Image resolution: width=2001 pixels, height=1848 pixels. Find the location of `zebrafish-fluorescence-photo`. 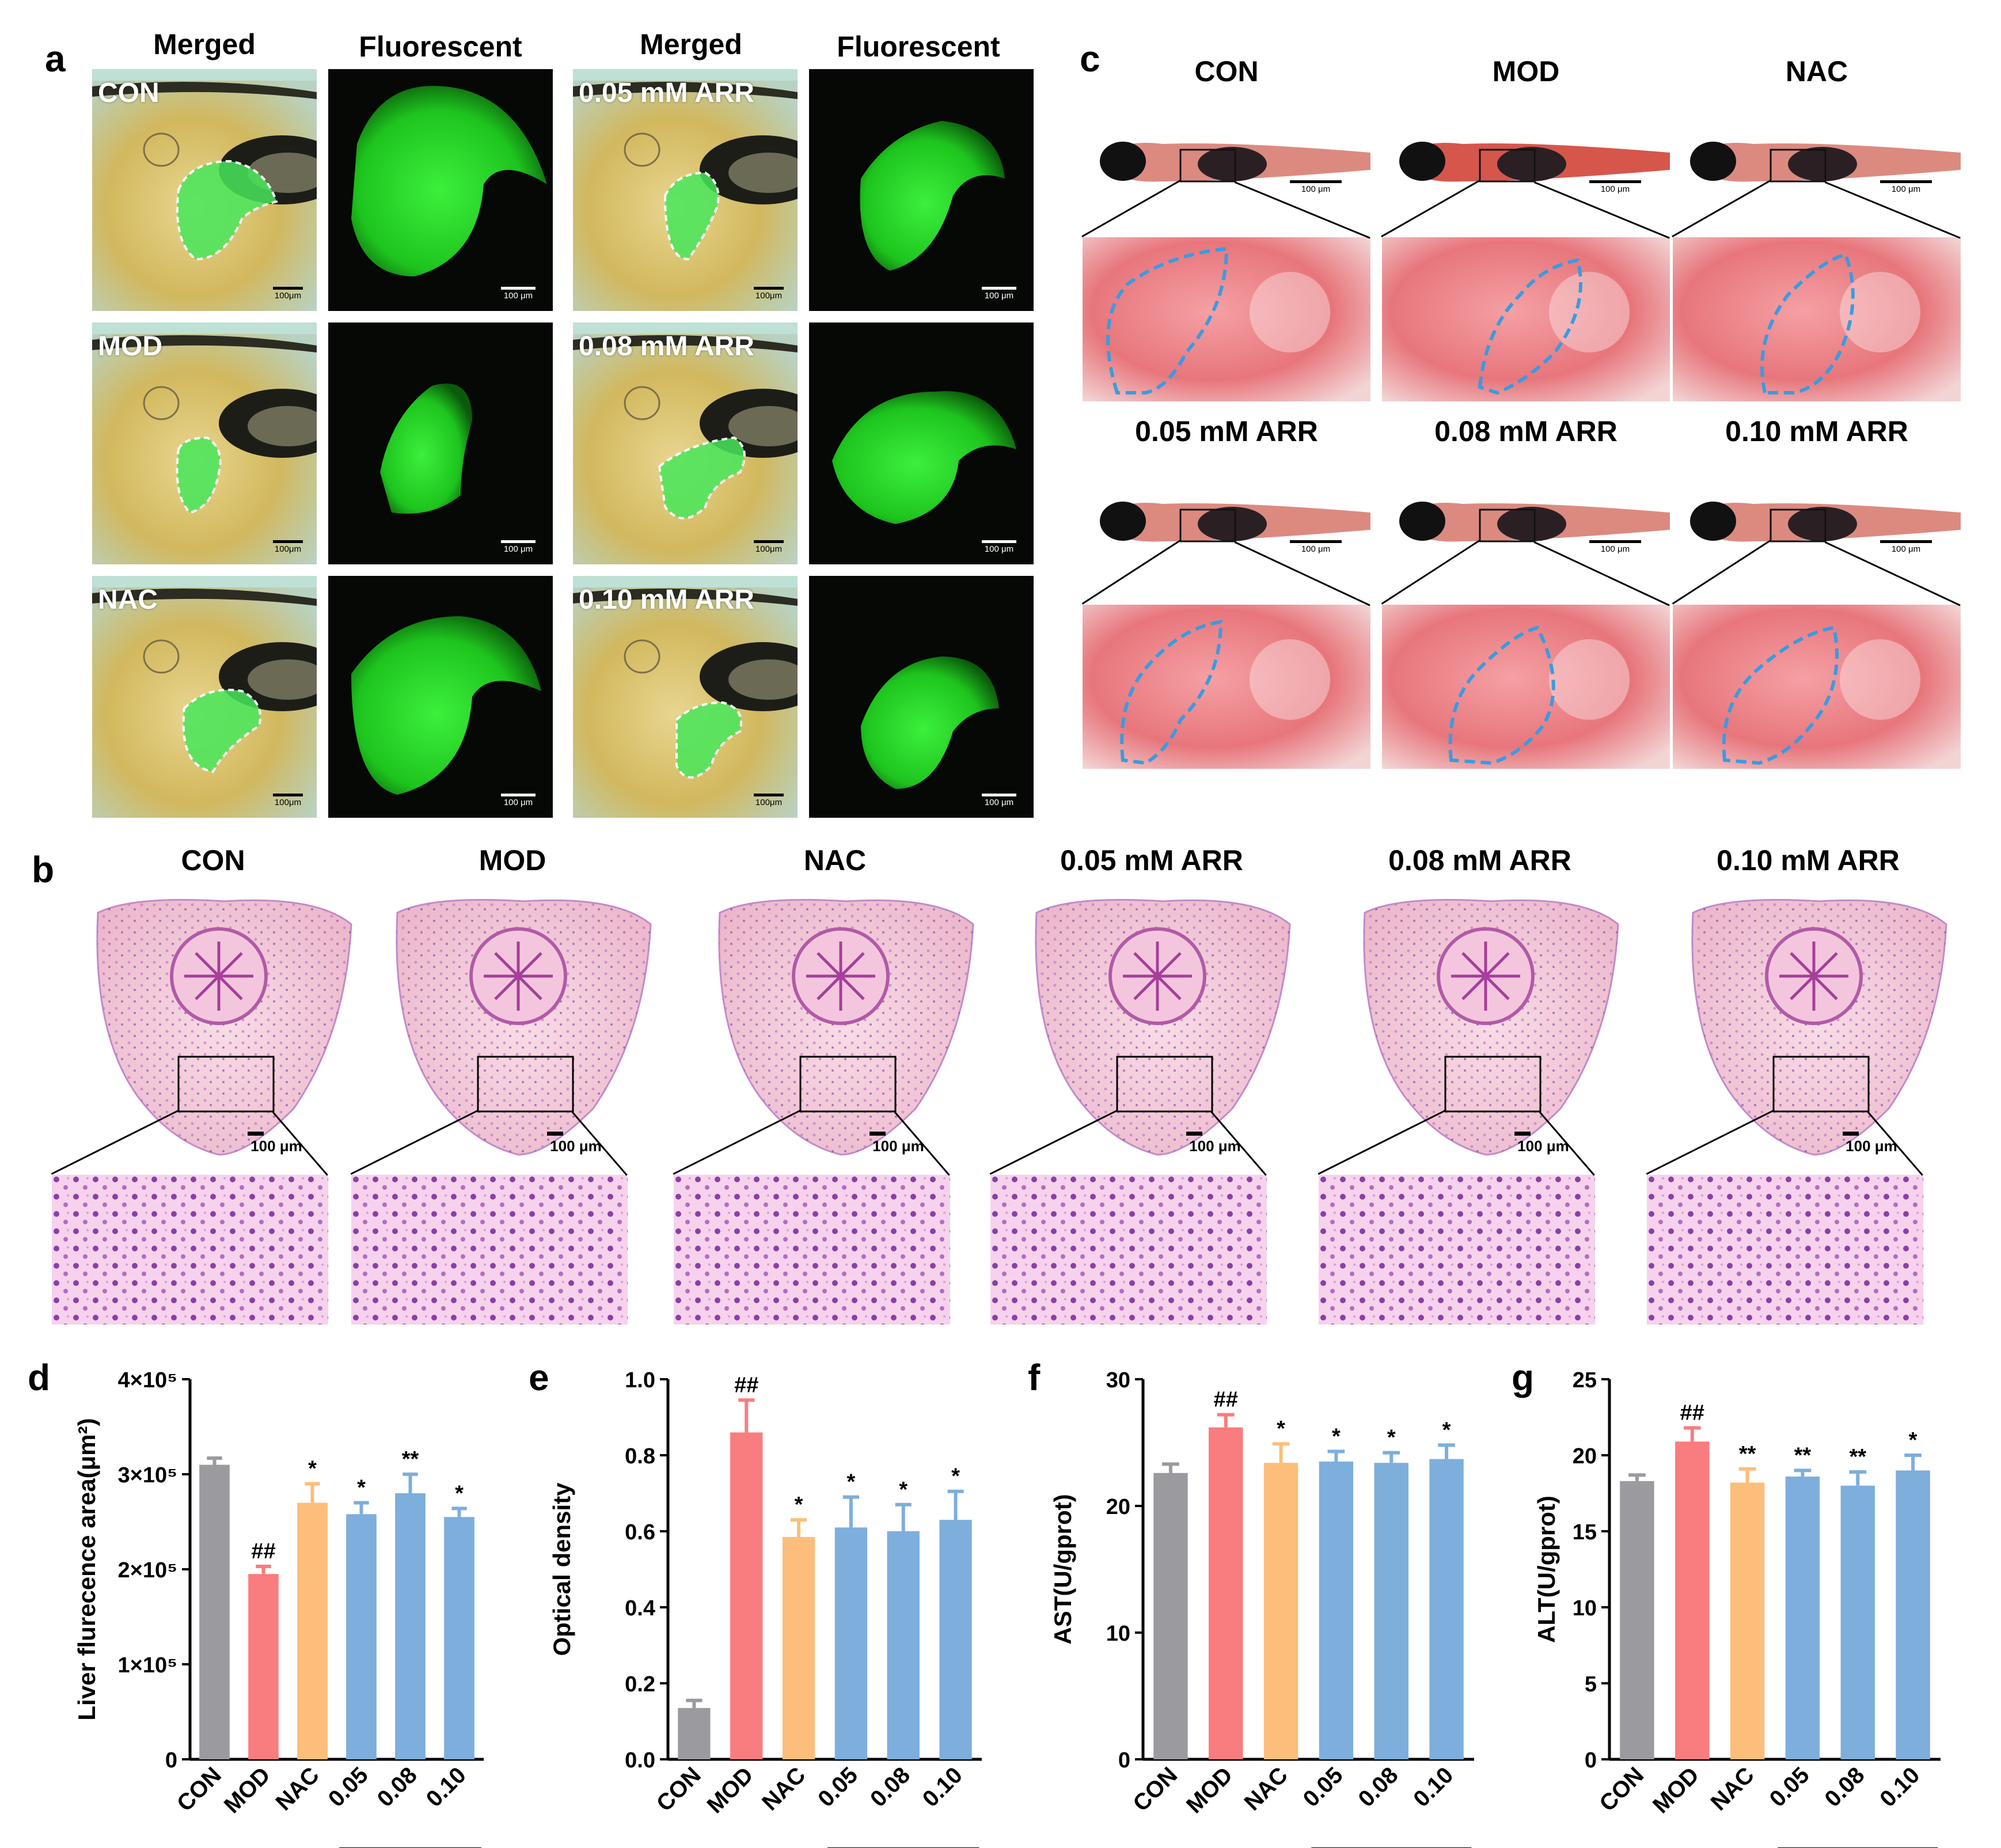

zebrafish-fluorescence-photo is located at coordinates (921, 190).